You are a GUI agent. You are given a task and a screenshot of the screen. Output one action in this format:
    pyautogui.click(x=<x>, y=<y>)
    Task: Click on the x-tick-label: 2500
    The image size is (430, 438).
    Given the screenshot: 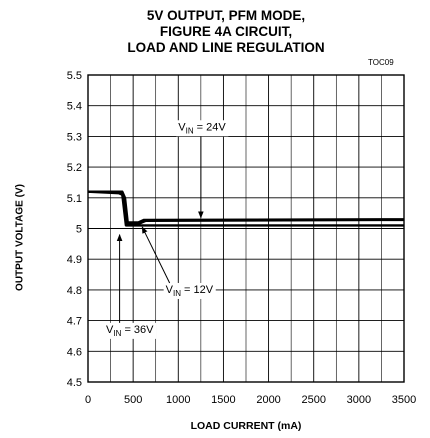 What is the action you would take?
    pyautogui.click(x=313, y=400)
    